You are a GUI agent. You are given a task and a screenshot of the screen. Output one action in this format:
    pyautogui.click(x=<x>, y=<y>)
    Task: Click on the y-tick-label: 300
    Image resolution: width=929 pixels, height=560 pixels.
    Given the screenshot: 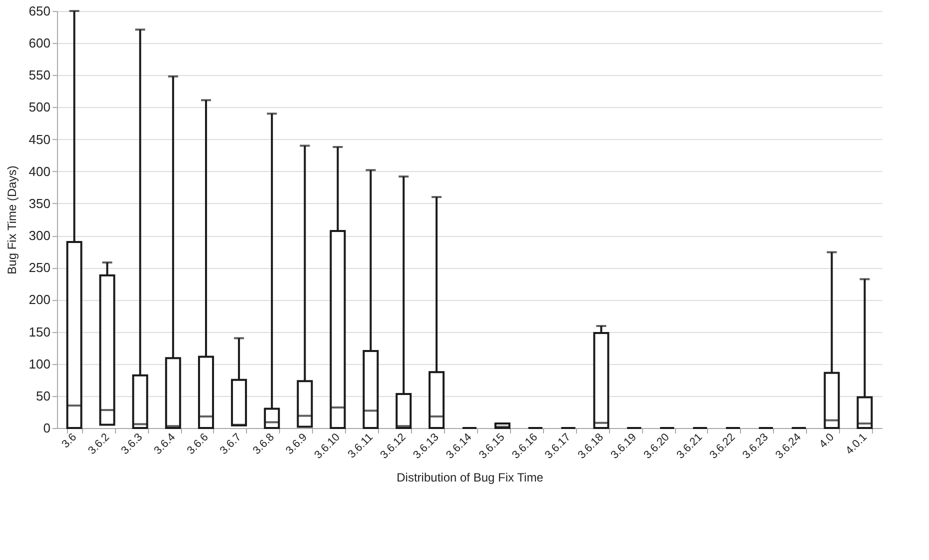 What is the action you would take?
    pyautogui.click(x=39, y=236)
    